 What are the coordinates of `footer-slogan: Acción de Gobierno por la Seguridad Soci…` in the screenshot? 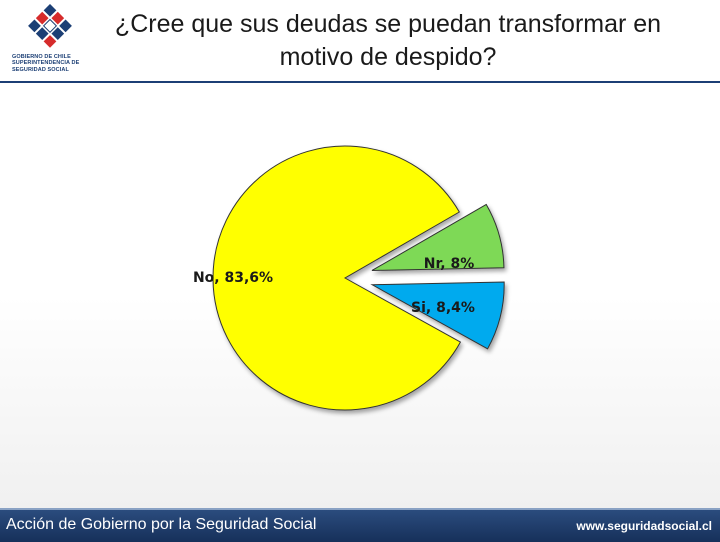 It's located at (161, 524).